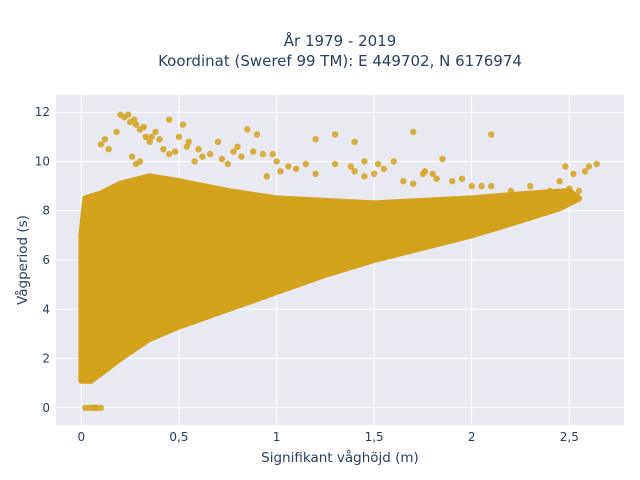 The height and width of the screenshot is (480, 640). What do you see at coordinates (42, 161) in the screenshot?
I see `y-tick-label: 10` at bounding box center [42, 161].